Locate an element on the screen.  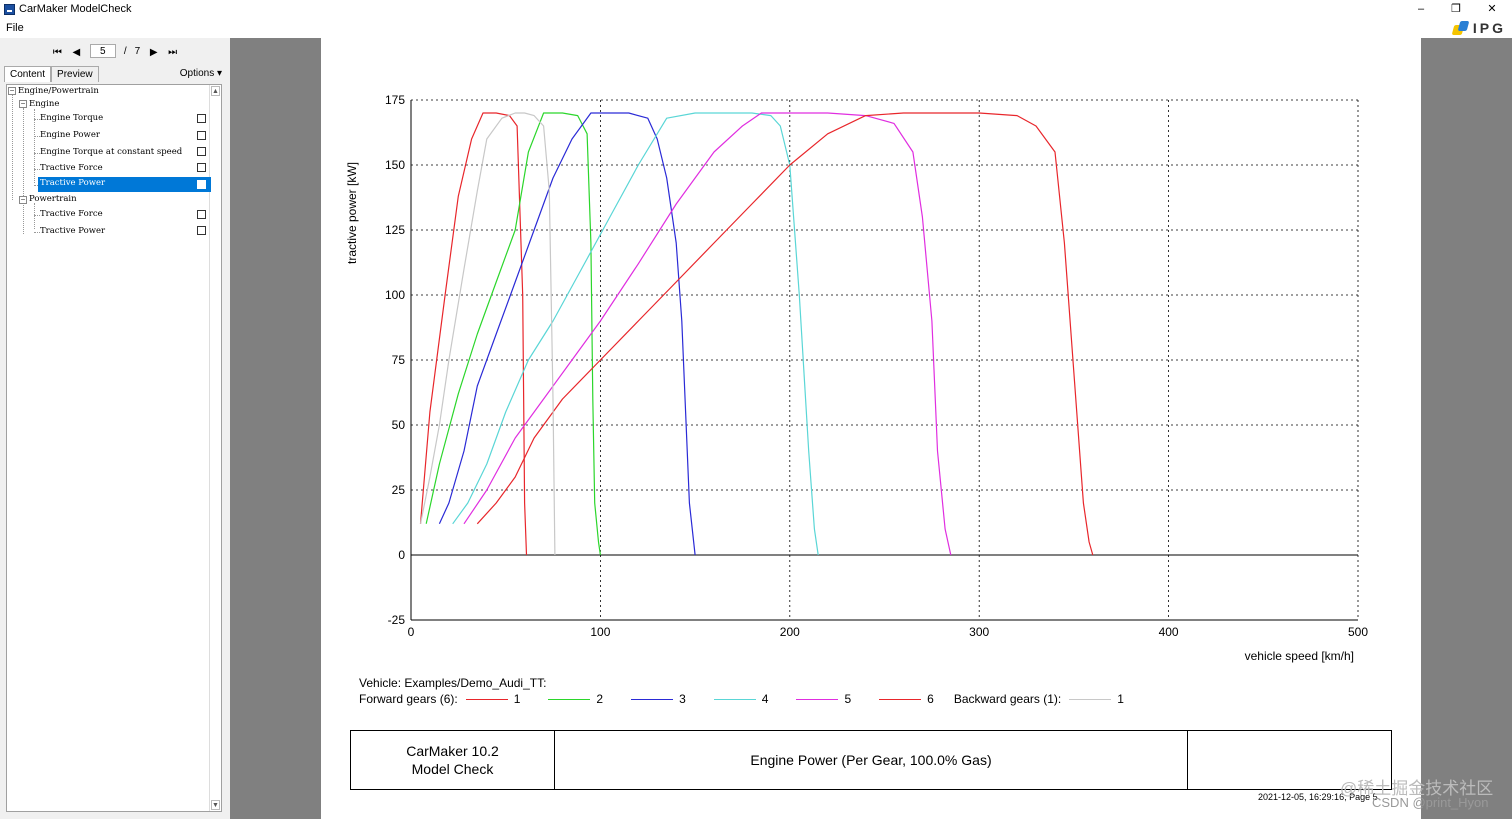
minimize-button: – is located at coordinates (1421, 9).